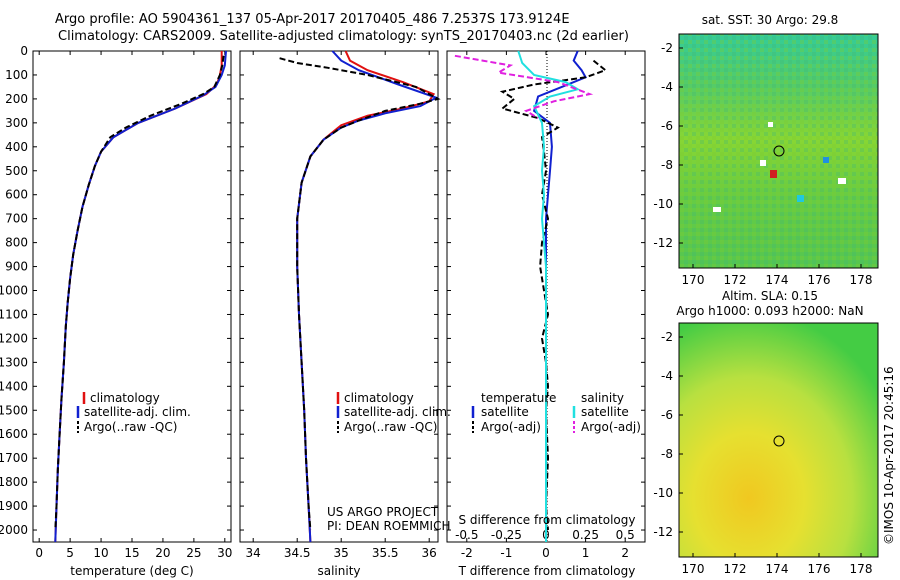 The width and height of the screenshot is (900, 580). Describe the element at coordinates (14, 410) in the screenshot. I see `y-tick-label: 1500` at that location.